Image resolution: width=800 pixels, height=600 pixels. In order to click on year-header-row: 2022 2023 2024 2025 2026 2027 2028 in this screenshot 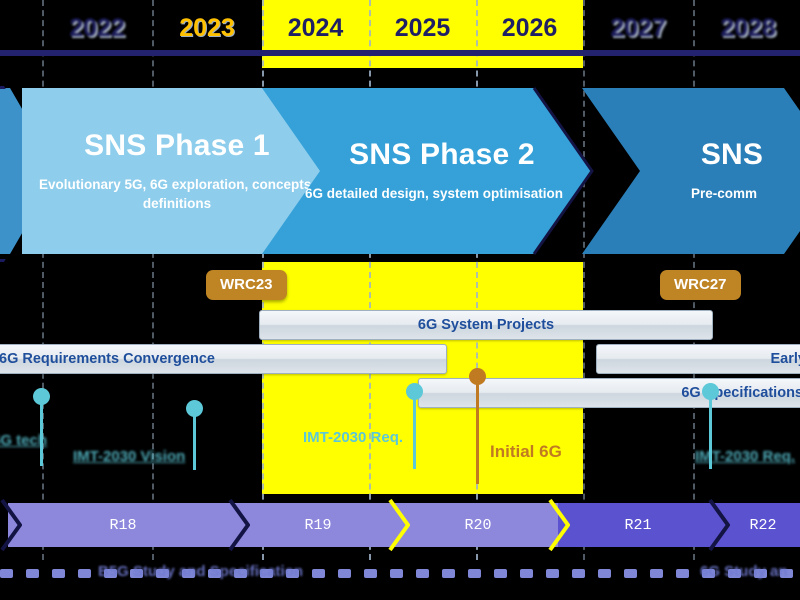, I will do `click(400, 28)`.